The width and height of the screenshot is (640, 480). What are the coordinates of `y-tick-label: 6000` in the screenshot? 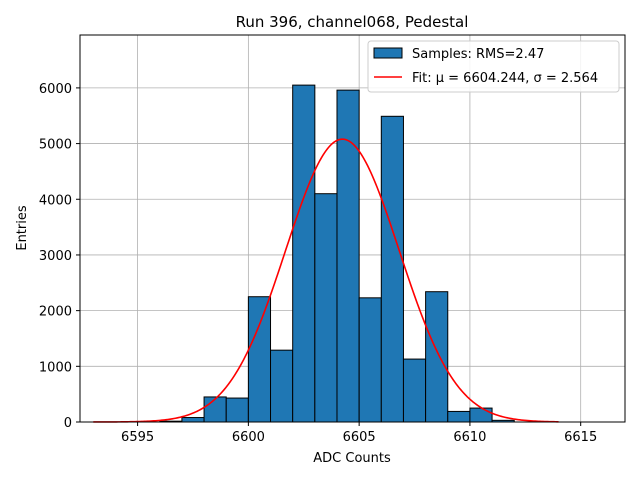 It's located at (55, 89).